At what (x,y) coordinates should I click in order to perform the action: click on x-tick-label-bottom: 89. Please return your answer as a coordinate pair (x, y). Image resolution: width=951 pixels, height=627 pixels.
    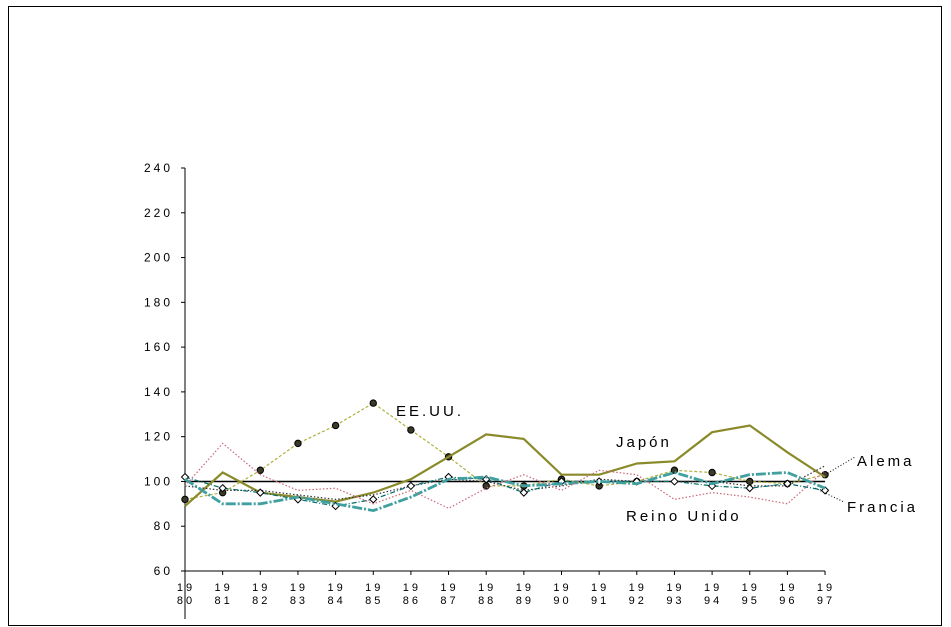
    Looking at the image, I should click on (525, 601).